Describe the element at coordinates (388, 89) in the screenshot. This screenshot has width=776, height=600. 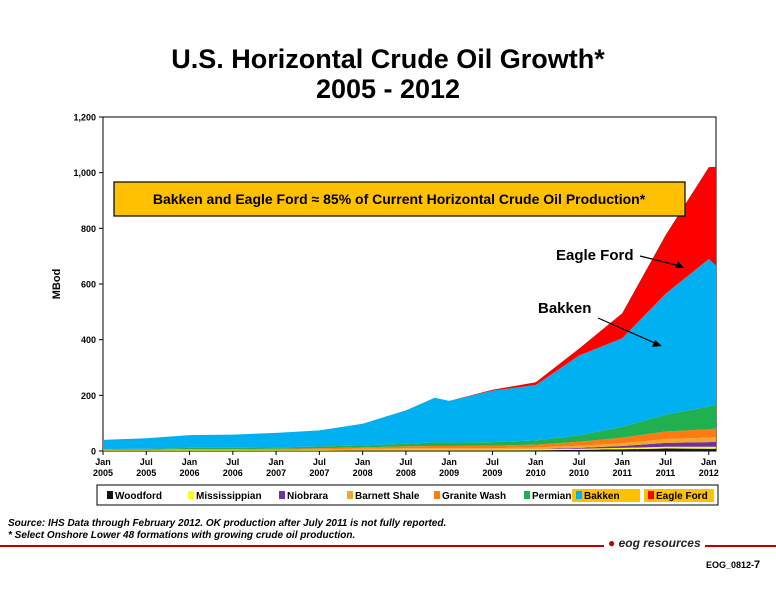
I see `title-line-2: 2005 - 2012` at that location.